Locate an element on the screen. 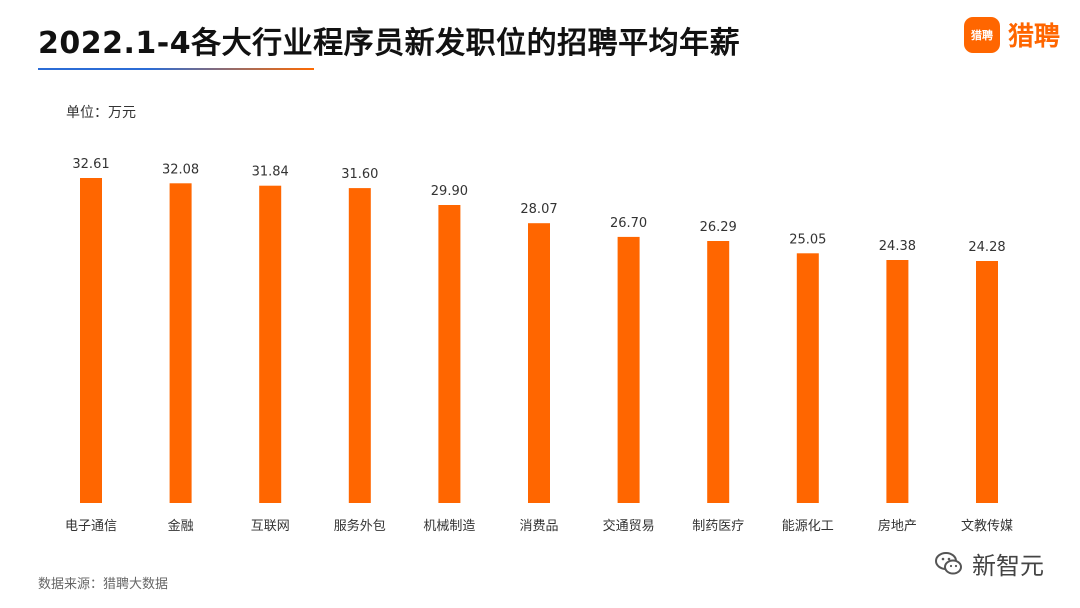  chart-title: 2022.1-4各大行业程序员新发职位的招聘平均年薪 is located at coordinates (389, 43).